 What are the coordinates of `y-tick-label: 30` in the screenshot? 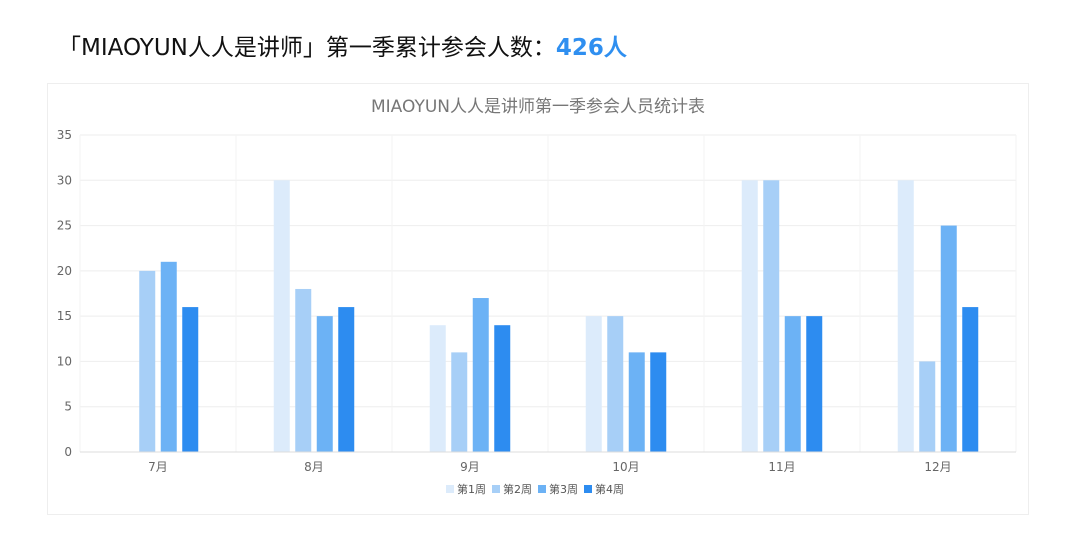 It's located at (64, 180).